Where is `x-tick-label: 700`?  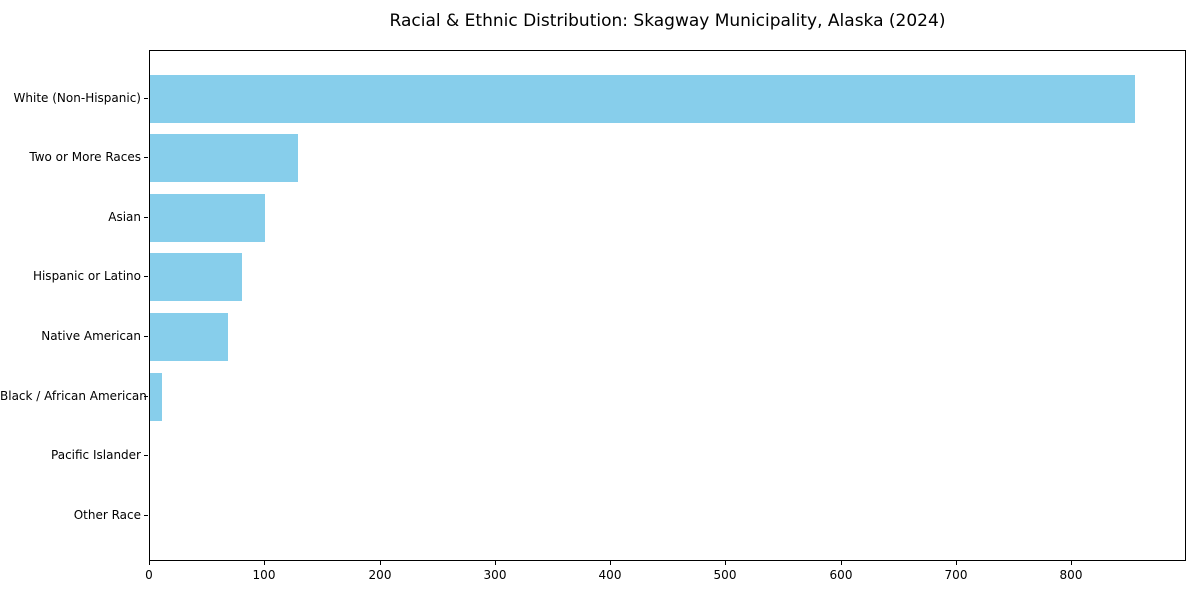
x-tick-label: 700 is located at coordinates (956, 575).